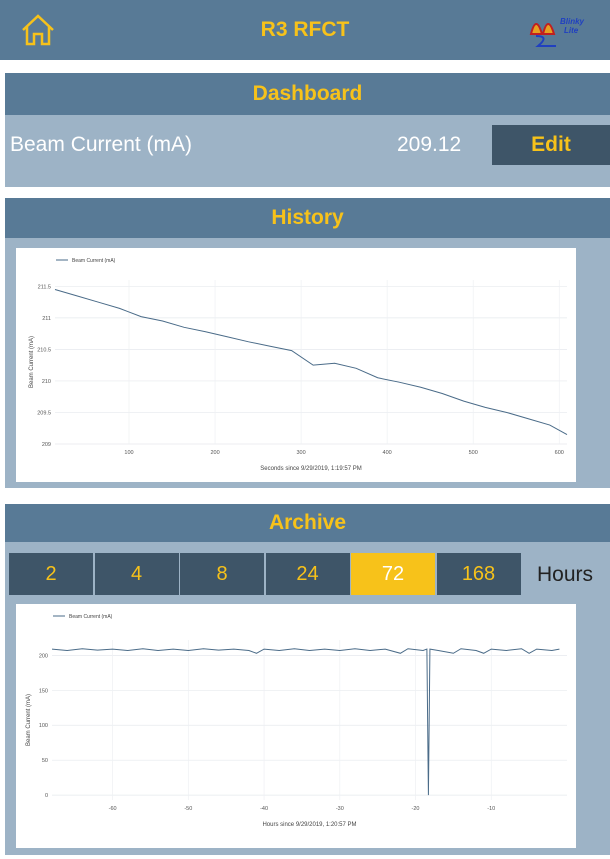  What do you see at coordinates (46, 796) in the screenshot?
I see `y-tick-label: 0` at bounding box center [46, 796].